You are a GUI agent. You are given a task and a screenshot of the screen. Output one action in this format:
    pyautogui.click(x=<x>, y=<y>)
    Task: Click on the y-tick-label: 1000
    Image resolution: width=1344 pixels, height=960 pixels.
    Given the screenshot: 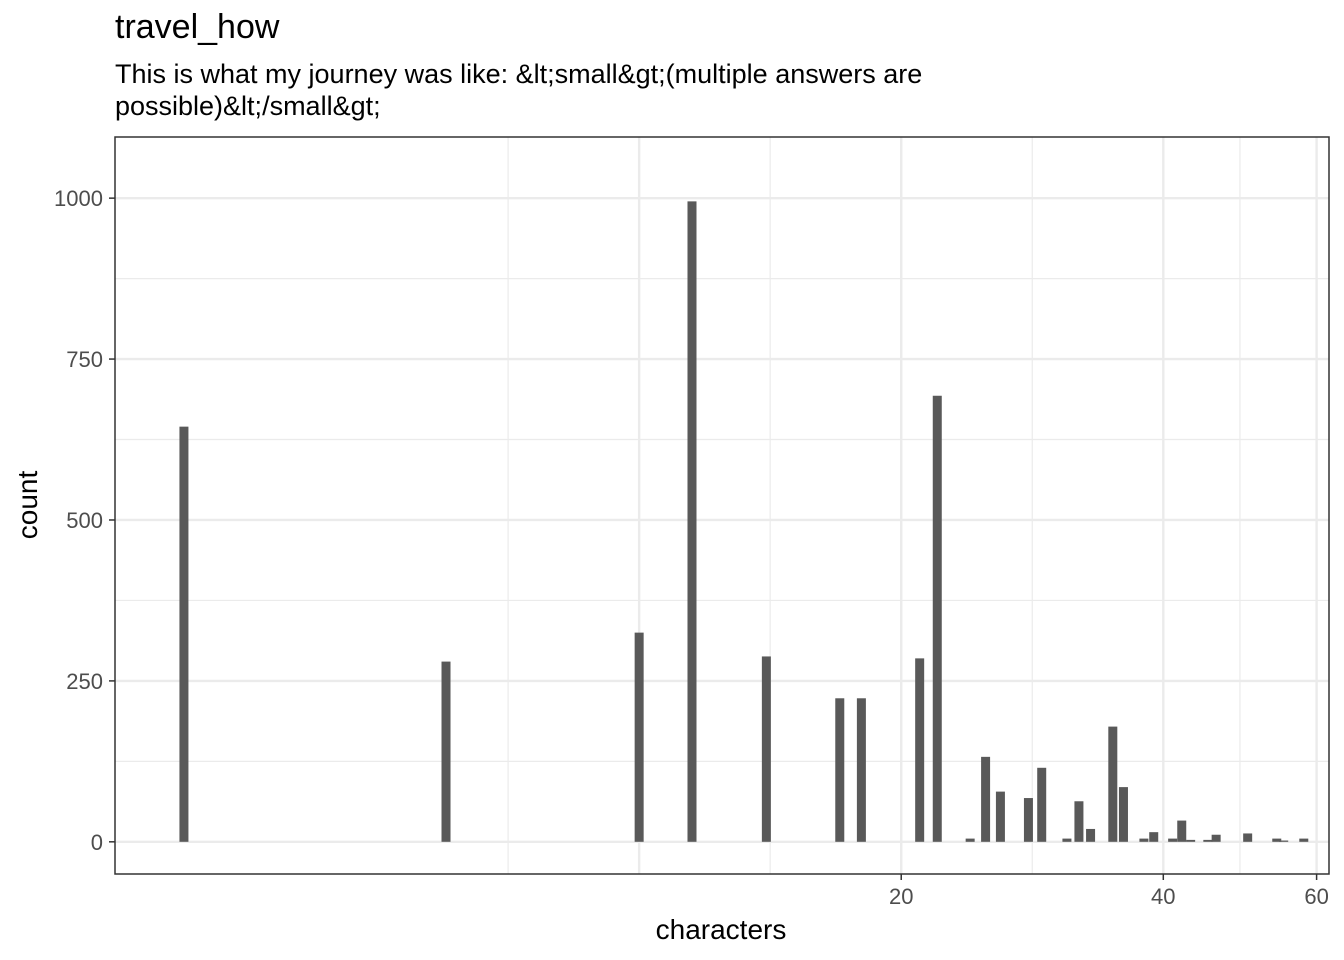 What is the action you would take?
    pyautogui.click(x=78, y=198)
    